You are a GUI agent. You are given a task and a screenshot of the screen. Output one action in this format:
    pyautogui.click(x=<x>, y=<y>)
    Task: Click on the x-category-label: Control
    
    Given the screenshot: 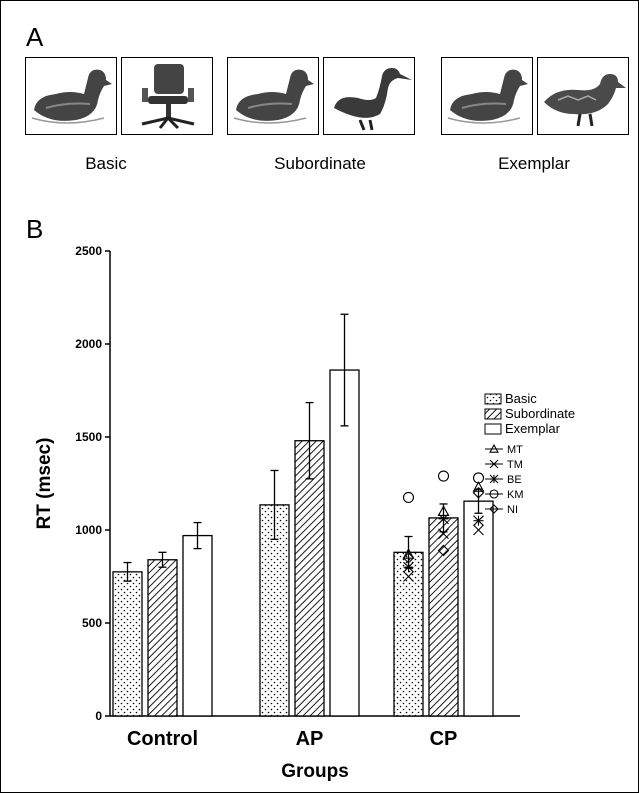 What is the action you would take?
    pyautogui.click(x=162, y=739)
    